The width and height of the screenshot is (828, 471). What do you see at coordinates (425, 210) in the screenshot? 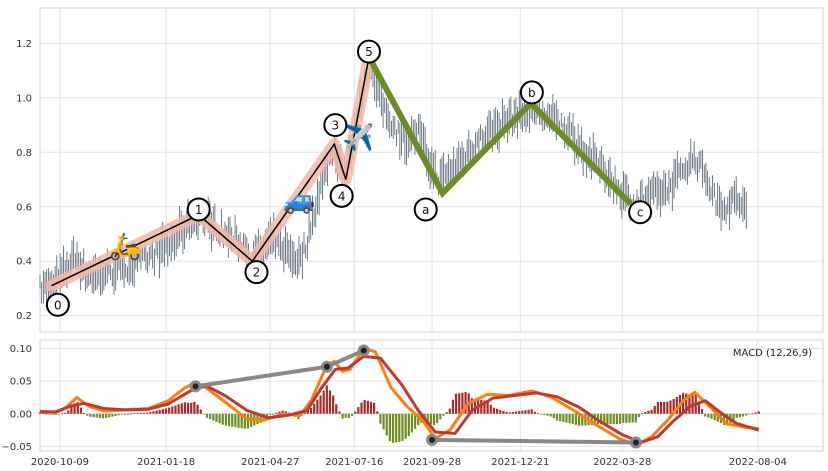
I see `wave-label-a: a` at bounding box center [425, 210].